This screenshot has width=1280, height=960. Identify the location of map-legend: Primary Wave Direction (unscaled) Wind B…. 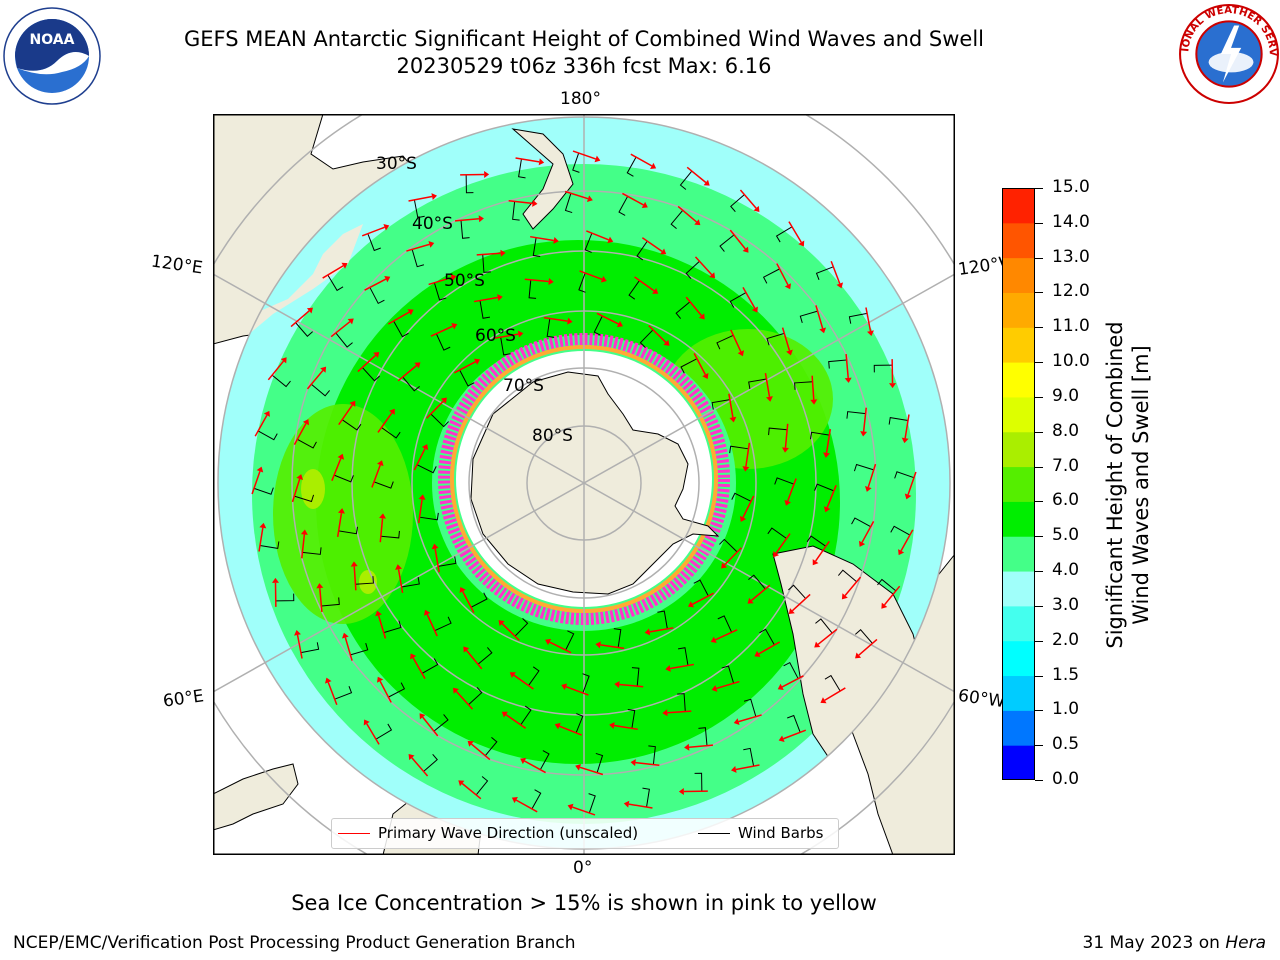
(585, 833).